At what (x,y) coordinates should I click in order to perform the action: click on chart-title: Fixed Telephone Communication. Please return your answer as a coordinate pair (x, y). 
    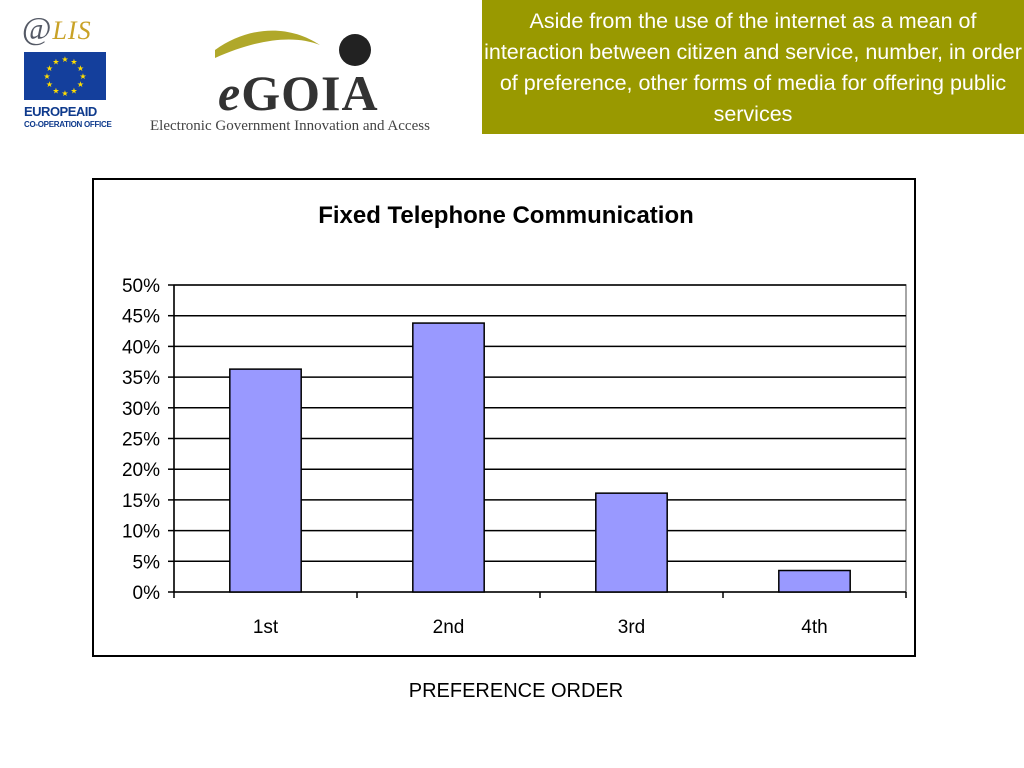
    Looking at the image, I should click on (506, 215).